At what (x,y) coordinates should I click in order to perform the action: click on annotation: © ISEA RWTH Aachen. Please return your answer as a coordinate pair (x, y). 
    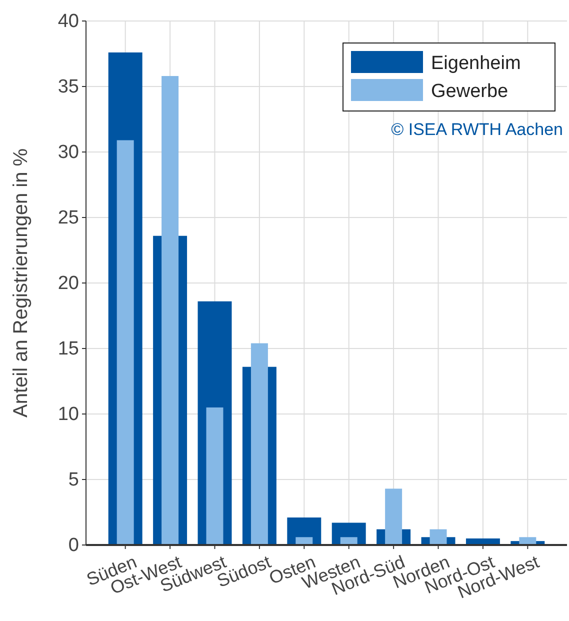
    Looking at the image, I should click on (477, 129).